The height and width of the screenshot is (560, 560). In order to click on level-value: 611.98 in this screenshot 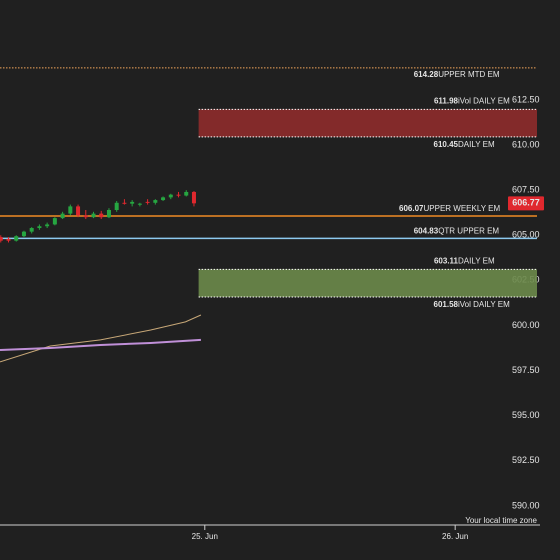, I will do `click(446, 100)`.